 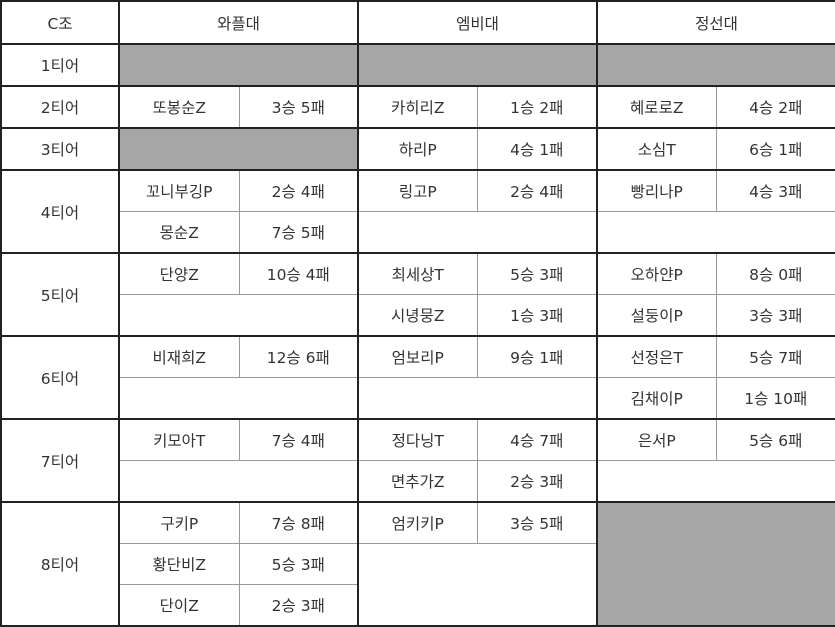 What do you see at coordinates (179, 273) in the screenshot?
I see `player-name: 단양Z` at bounding box center [179, 273].